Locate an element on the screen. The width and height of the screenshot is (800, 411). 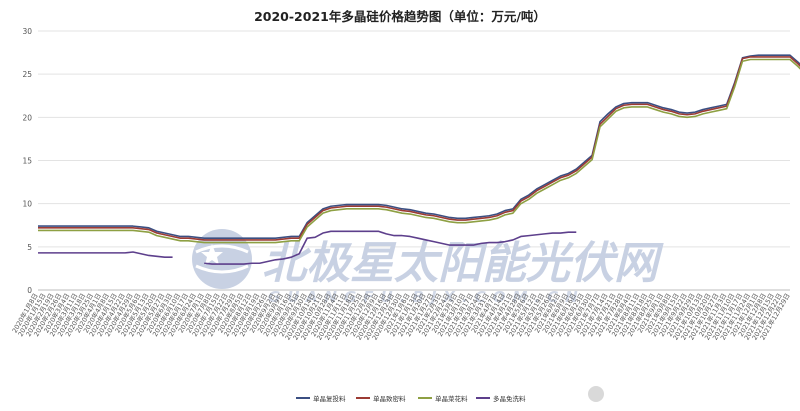
legend-label: 单晶菜花料 is located at coordinates (451, 398).